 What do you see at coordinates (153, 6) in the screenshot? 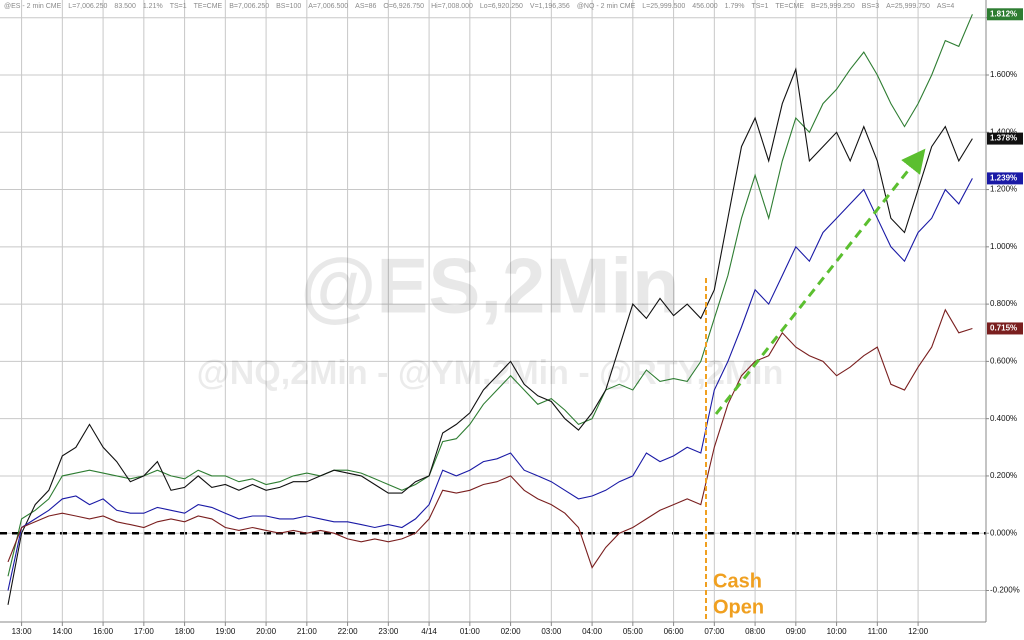
I see `header-item: 1.21%` at bounding box center [153, 6].